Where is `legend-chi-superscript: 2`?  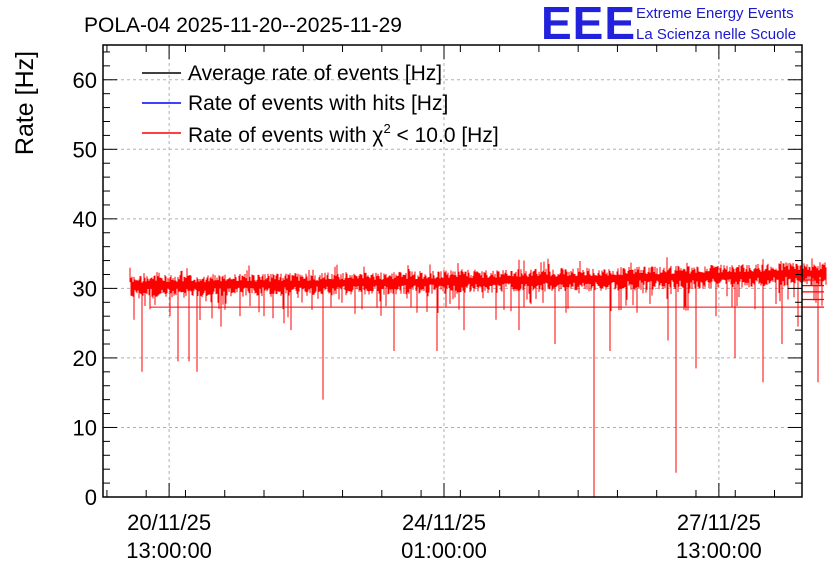
legend-chi-superscript: 2 is located at coordinates (386, 128).